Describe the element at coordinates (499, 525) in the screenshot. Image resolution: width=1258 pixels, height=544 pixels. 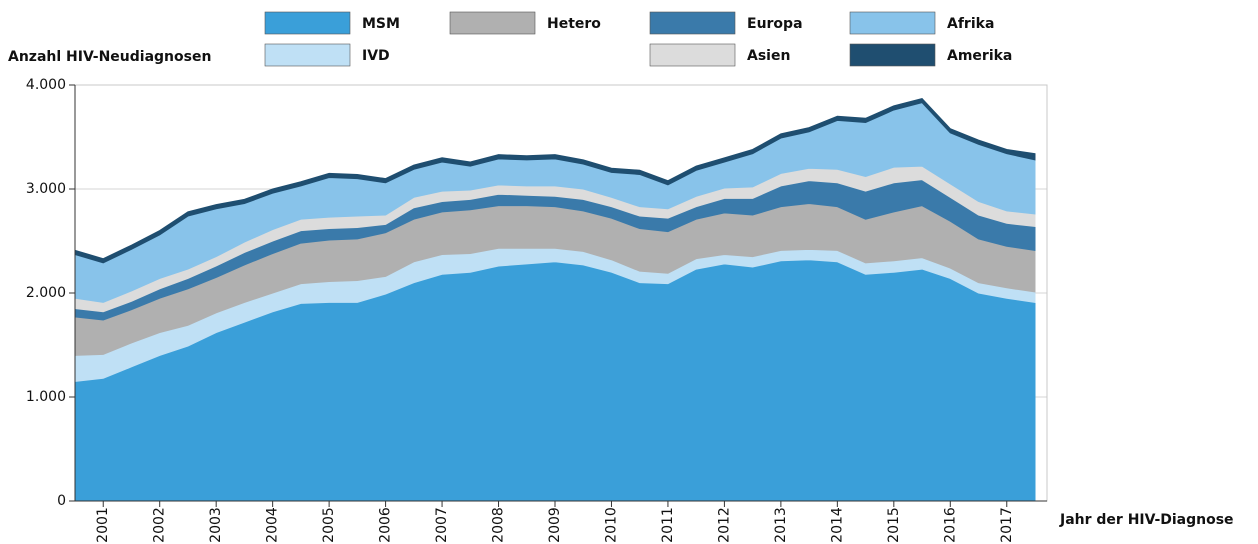
I see `x-tick-label: 2008` at that location.